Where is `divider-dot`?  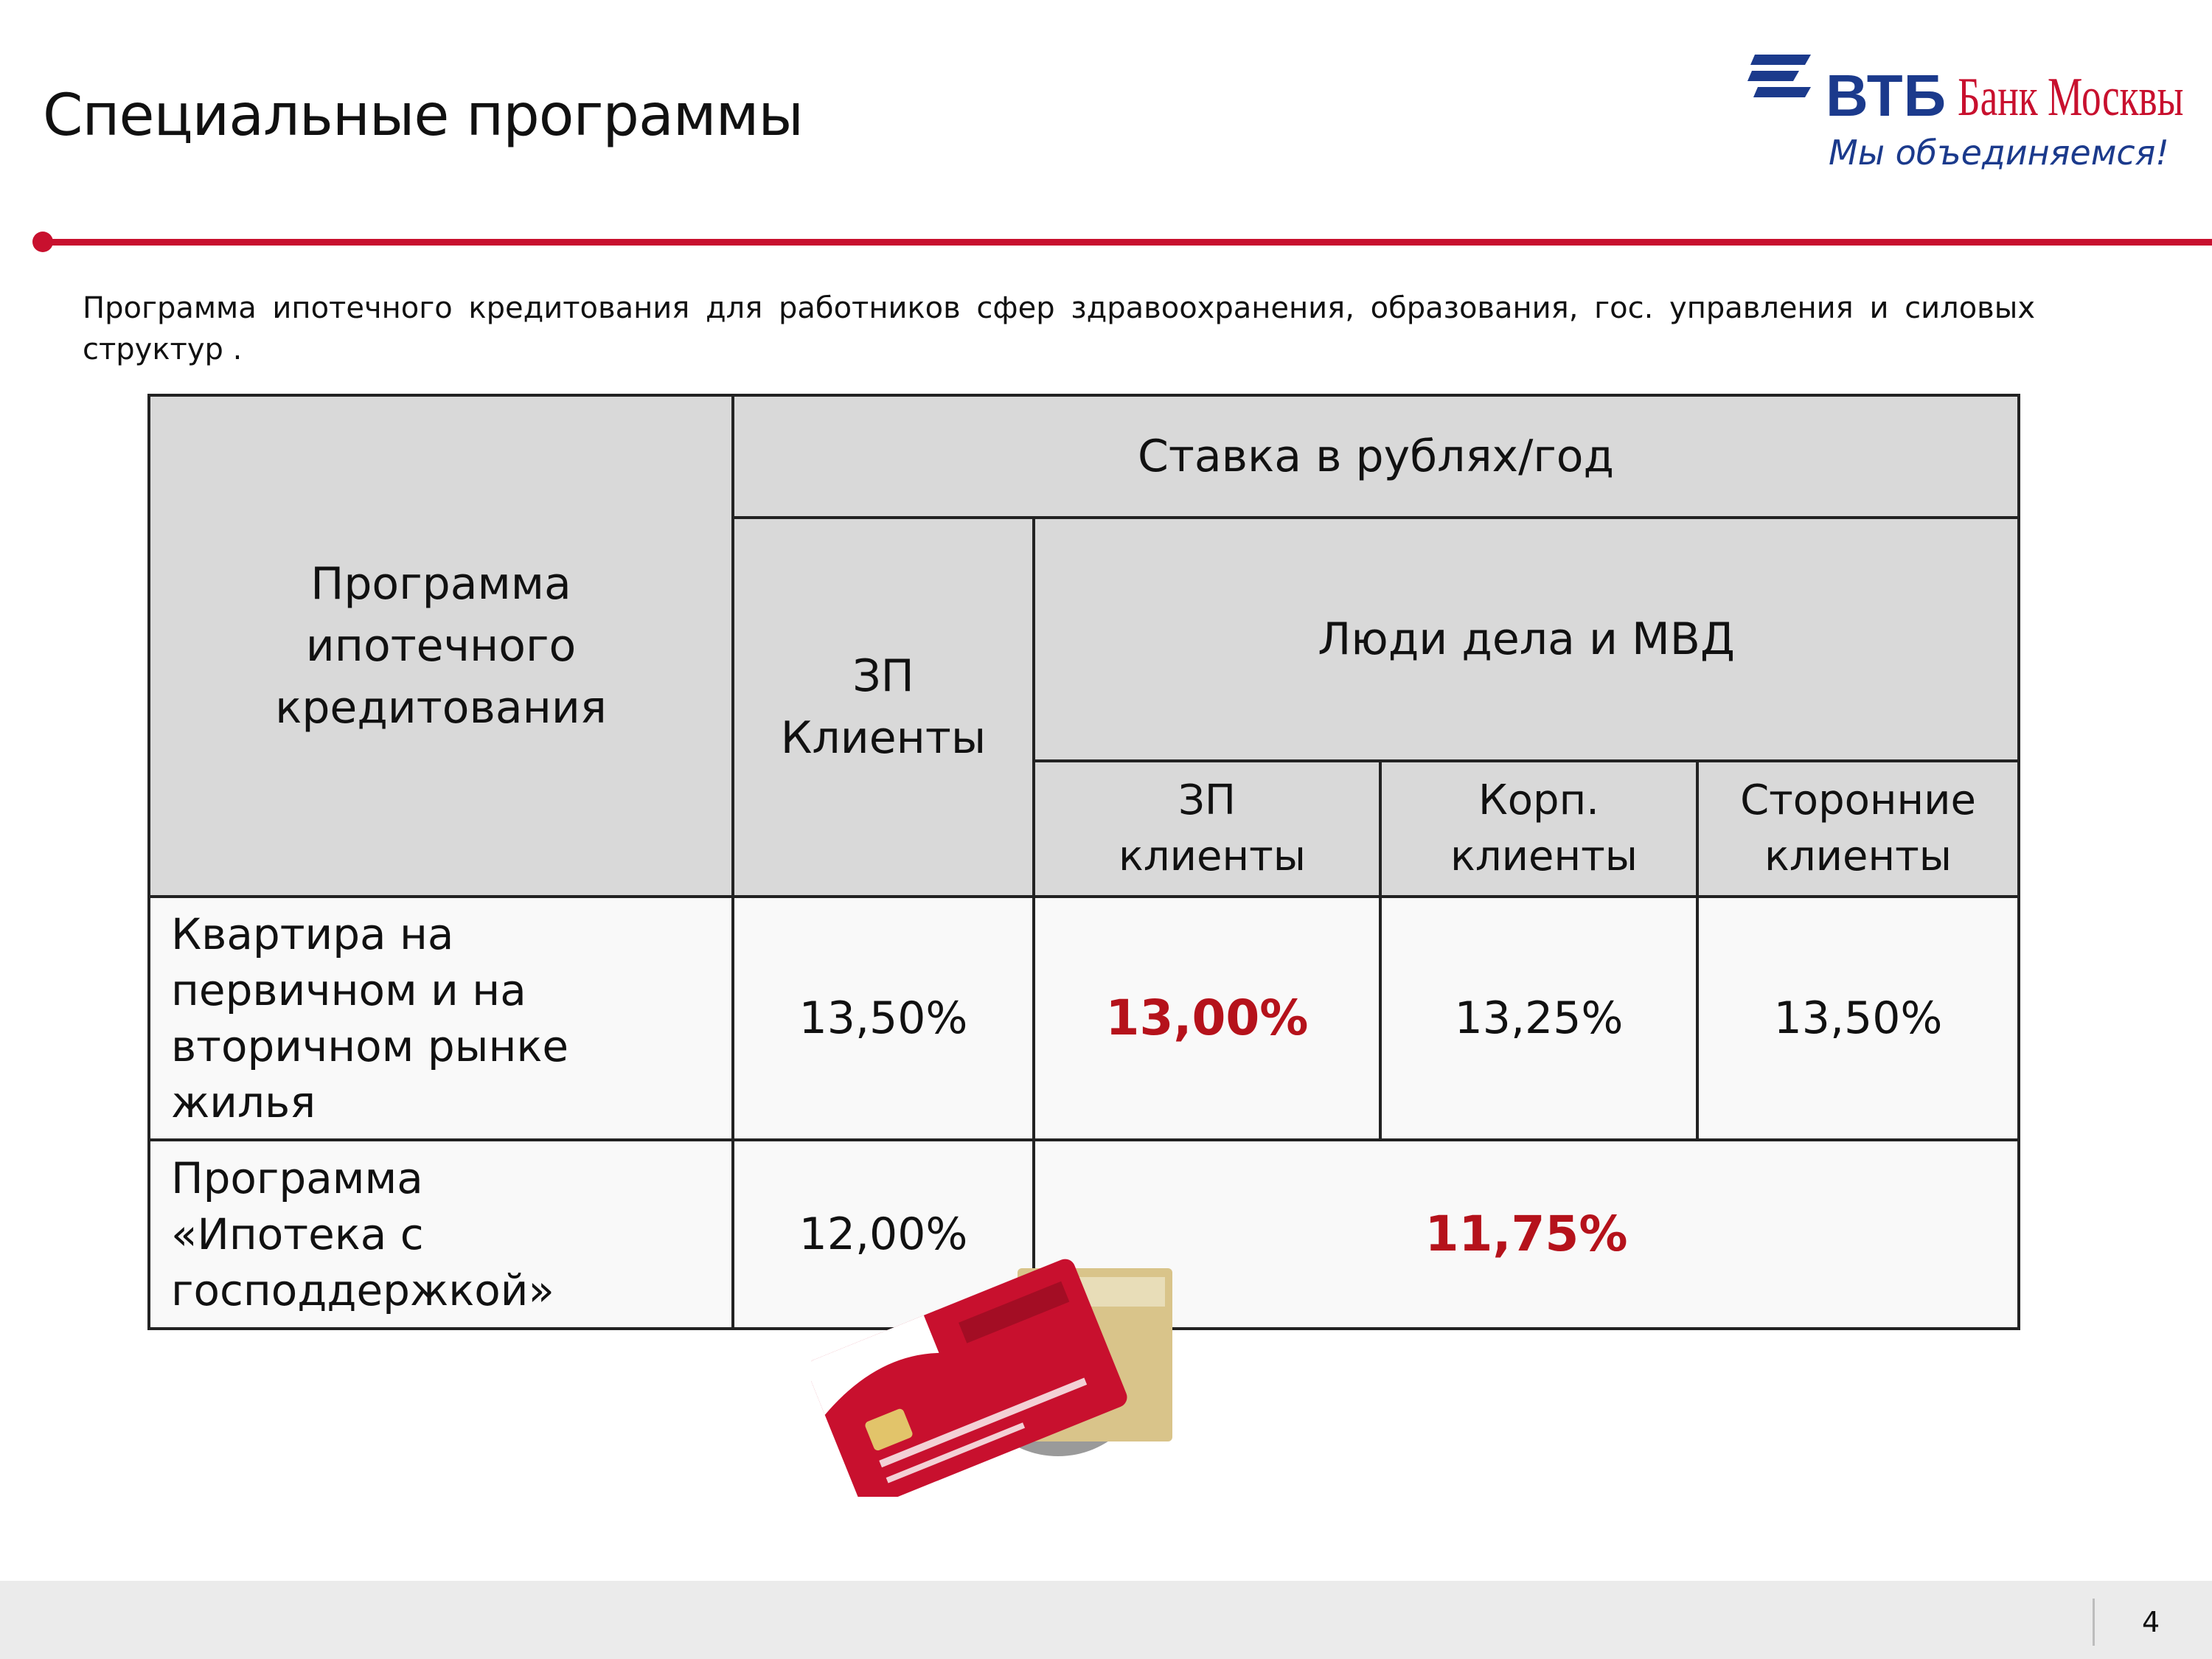
divider-dot is located at coordinates (42, 242).